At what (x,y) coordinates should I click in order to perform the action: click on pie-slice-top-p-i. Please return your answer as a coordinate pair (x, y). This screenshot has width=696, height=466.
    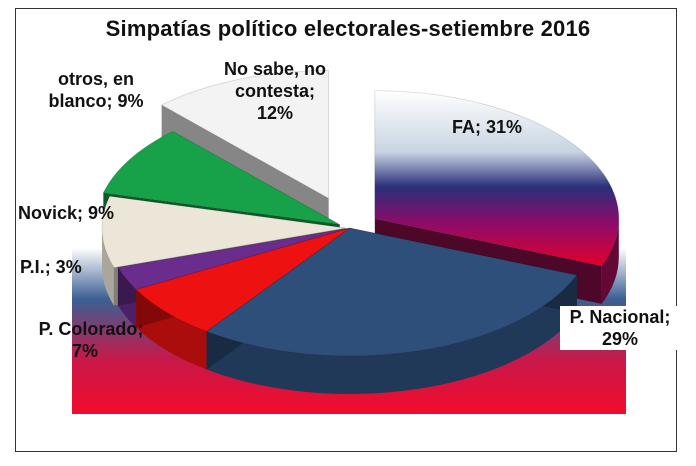
    Looking at the image, I should click on (234, 259).